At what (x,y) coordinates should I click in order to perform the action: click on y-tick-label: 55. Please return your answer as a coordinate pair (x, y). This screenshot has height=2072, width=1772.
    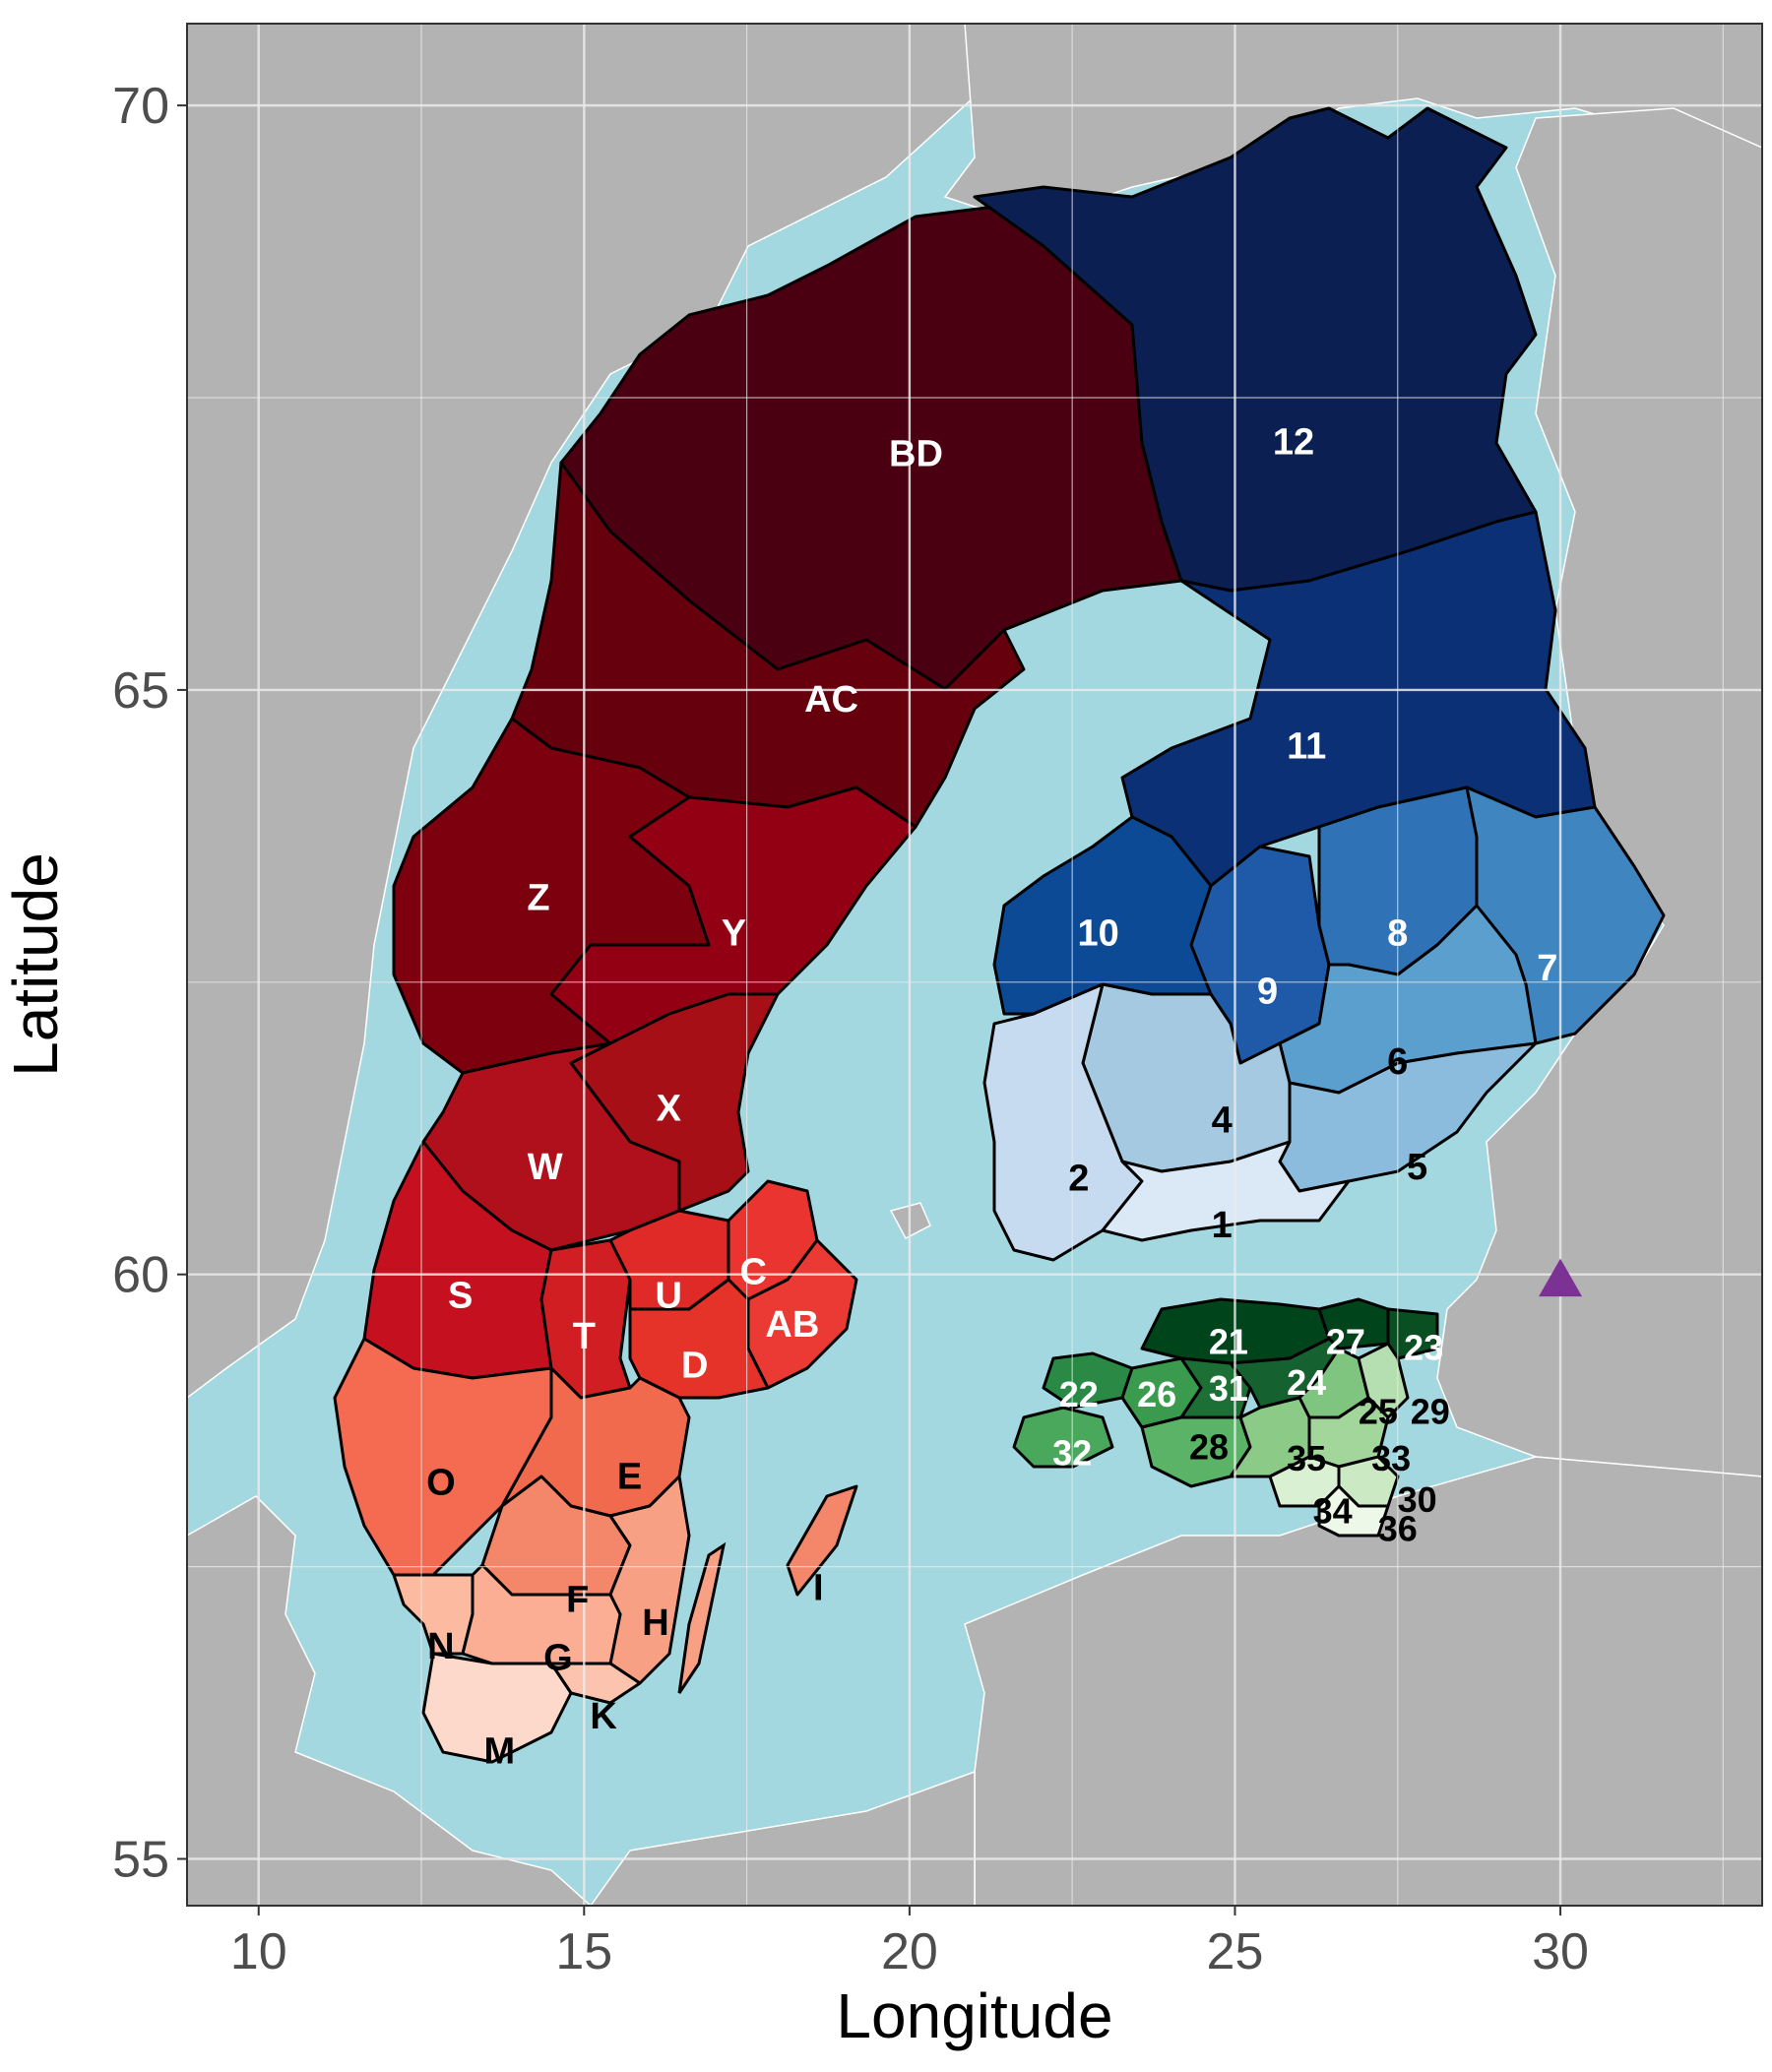
    Looking at the image, I should click on (140, 1859).